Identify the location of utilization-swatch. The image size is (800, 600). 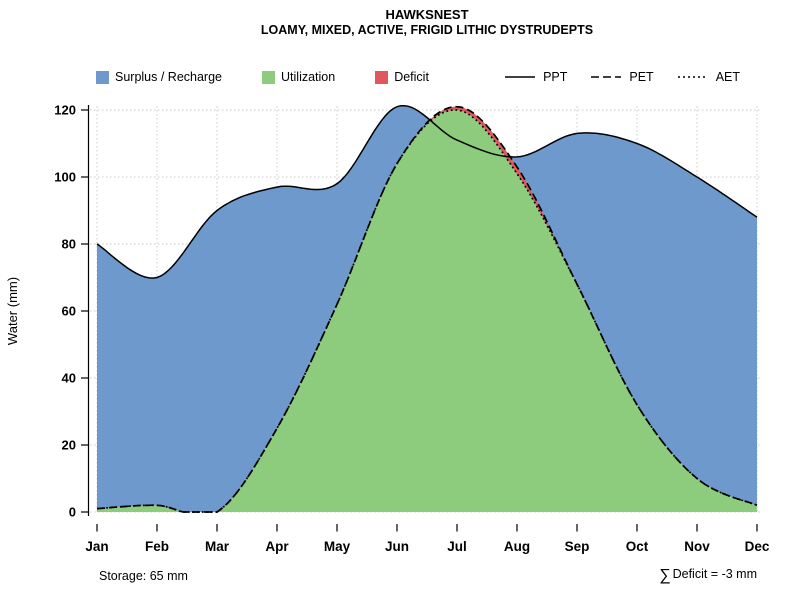
(269, 77).